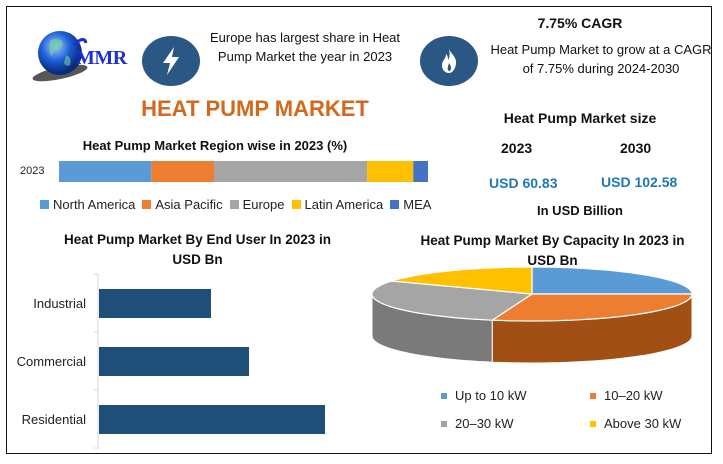 The height and width of the screenshot is (464, 723). Describe the element at coordinates (51, 361) in the screenshot. I see `category-label-commercial: Commercial` at that location.